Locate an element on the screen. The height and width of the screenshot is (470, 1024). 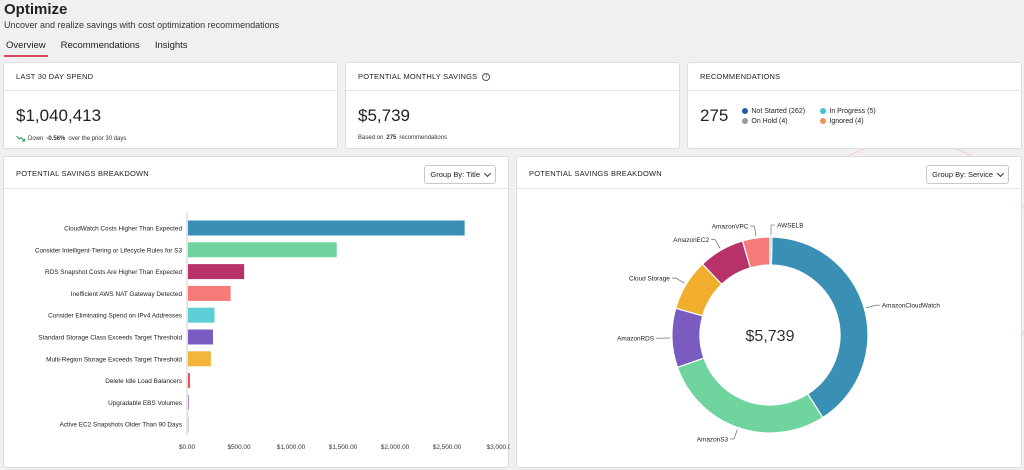
page-title: Optimize is located at coordinates (36, 9).